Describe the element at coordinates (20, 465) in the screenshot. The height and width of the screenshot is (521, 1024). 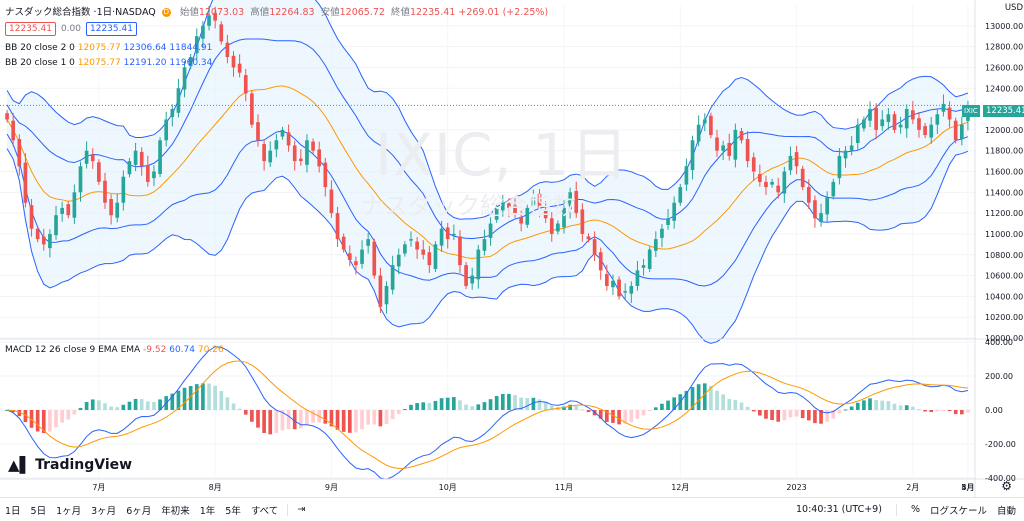
I see `tv-logo-icon: ▲▌` at that location.